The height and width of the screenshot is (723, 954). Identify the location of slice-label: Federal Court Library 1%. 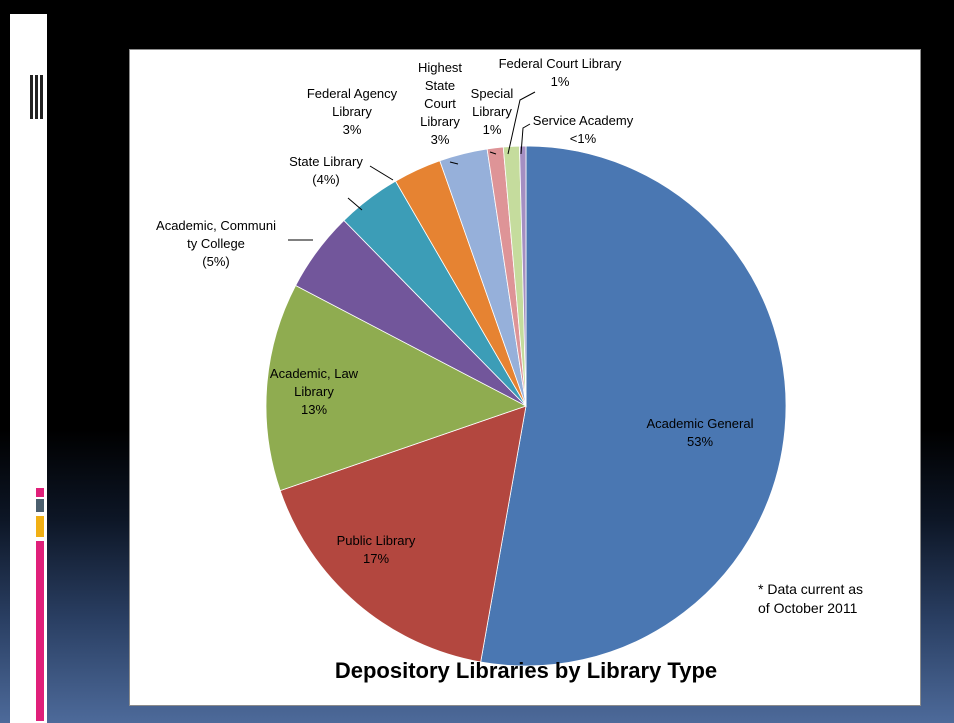
(560, 72).